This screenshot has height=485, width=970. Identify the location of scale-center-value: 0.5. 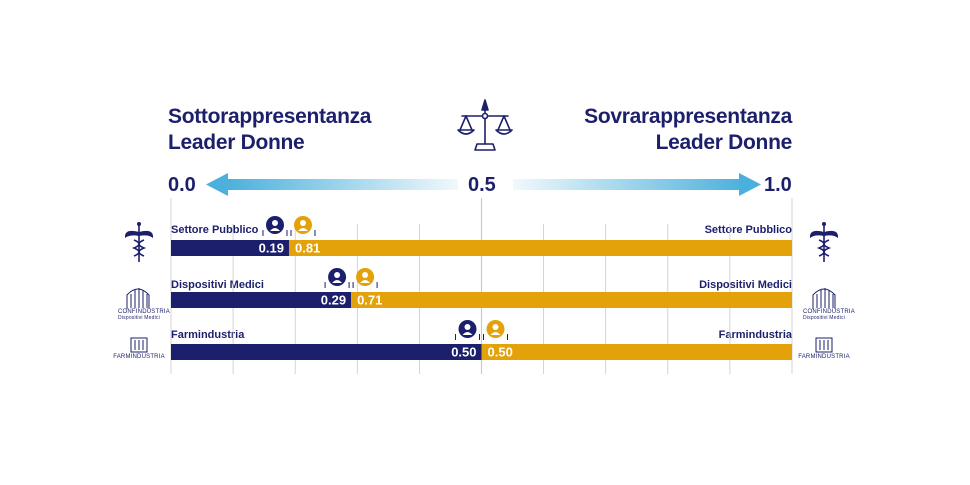
(482, 185).